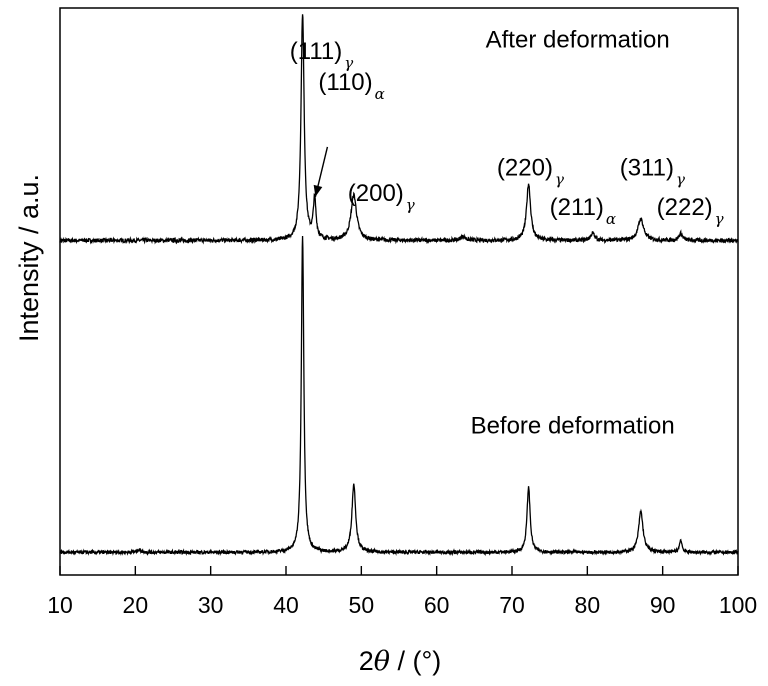 Image resolution: width=768 pixels, height=686 pixels. Describe the element at coordinates (690, 211) in the screenshot. I see `peak-annotation: (222) γ` at that location.